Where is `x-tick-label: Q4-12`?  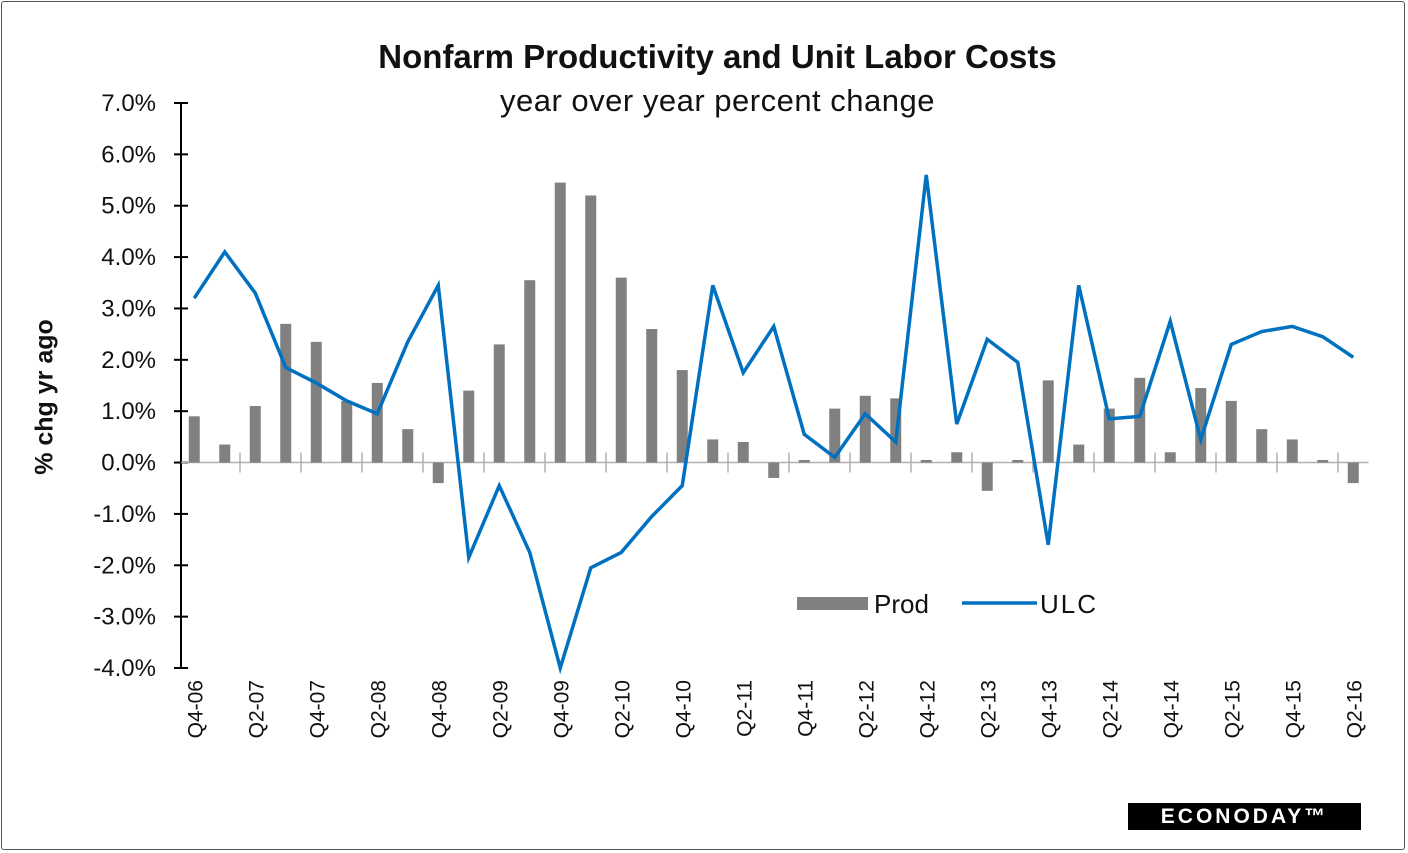
x-tick-label: Q4-12 is located at coordinates (927, 709).